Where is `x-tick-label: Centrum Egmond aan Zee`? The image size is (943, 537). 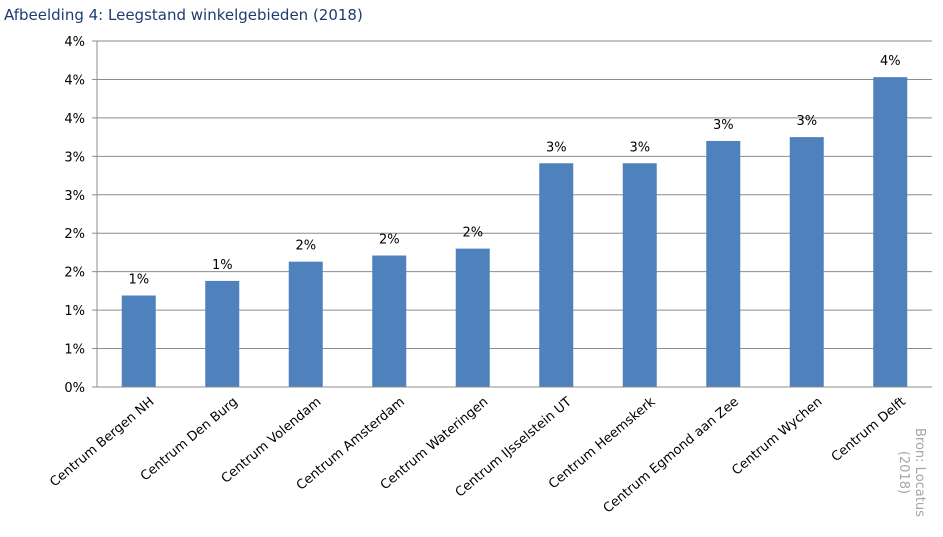 x-tick-label: Centrum Egmond aan Zee is located at coordinates (671, 456).